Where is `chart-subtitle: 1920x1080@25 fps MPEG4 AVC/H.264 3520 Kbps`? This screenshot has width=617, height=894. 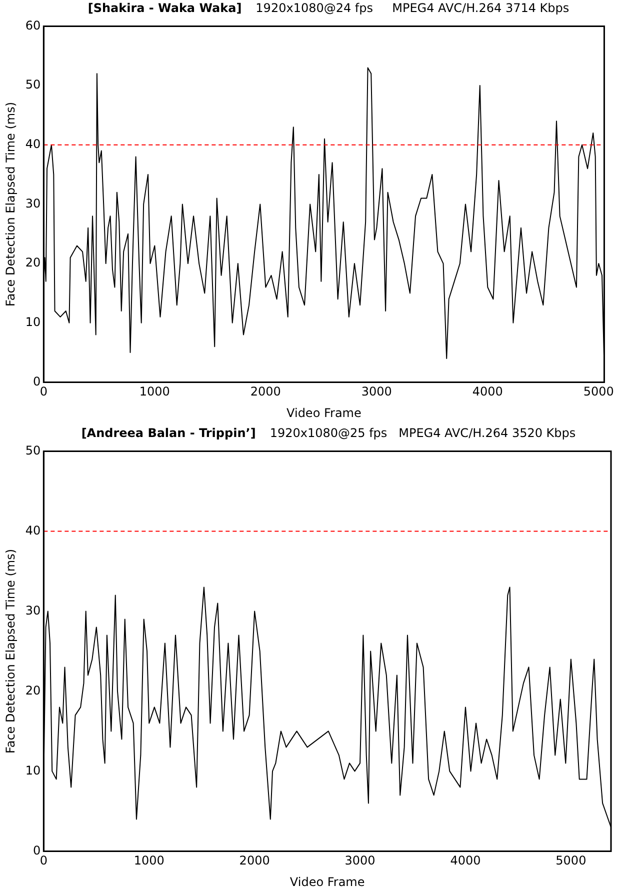 chart-subtitle: 1920x1080@25 fps MPEG4 AVC/H.264 3520 Kbps is located at coordinates (423, 433).